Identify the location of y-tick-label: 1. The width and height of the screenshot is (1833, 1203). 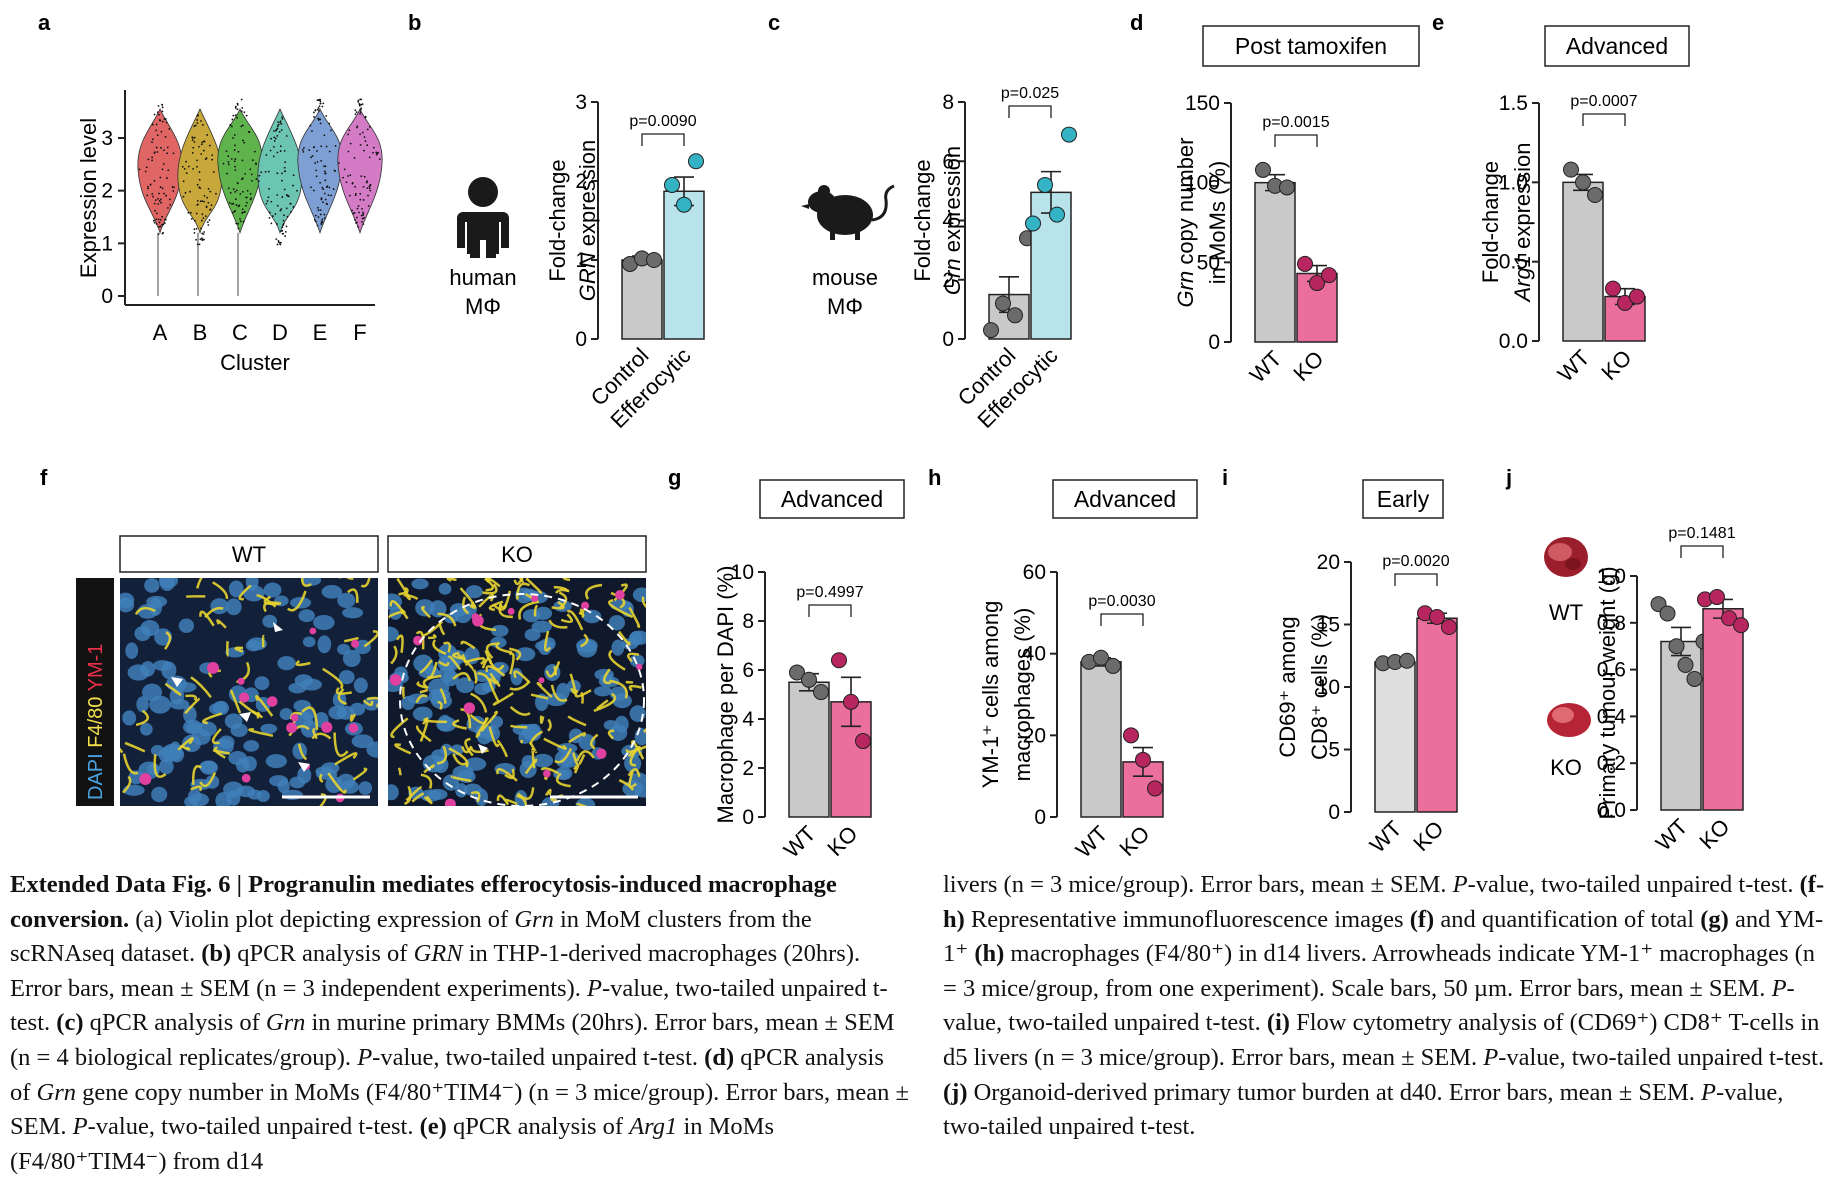
(107, 243).